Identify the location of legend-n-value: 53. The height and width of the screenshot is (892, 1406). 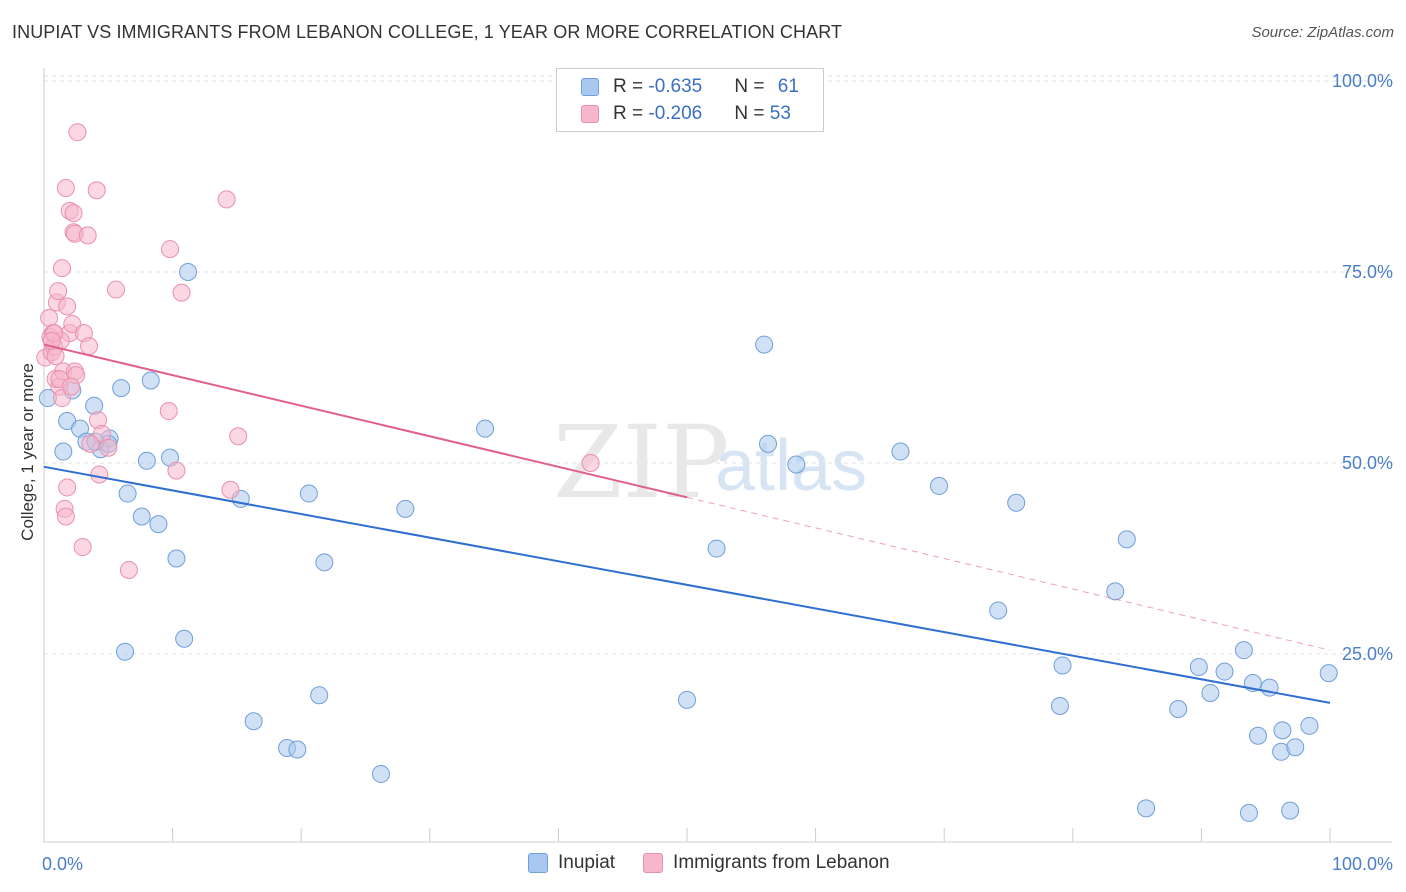
(780, 113).